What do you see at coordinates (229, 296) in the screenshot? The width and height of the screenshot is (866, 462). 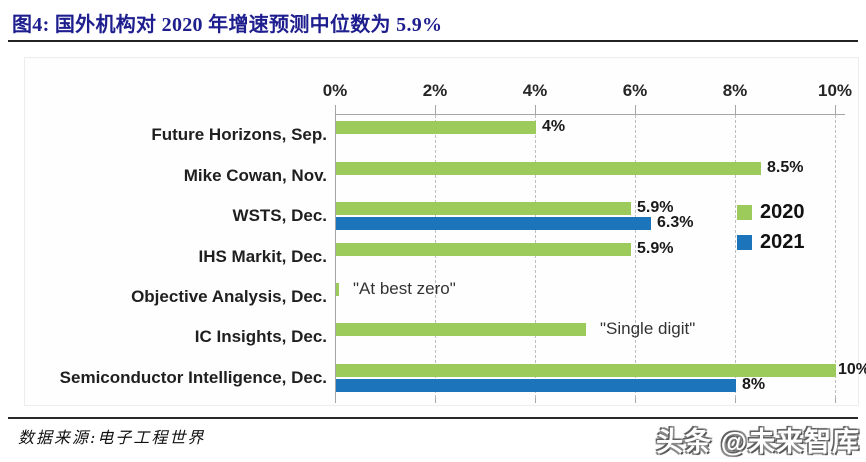 I see `category-label-objective-analysis-dec: Objective Analysis, Dec.` at bounding box center [229, 296].